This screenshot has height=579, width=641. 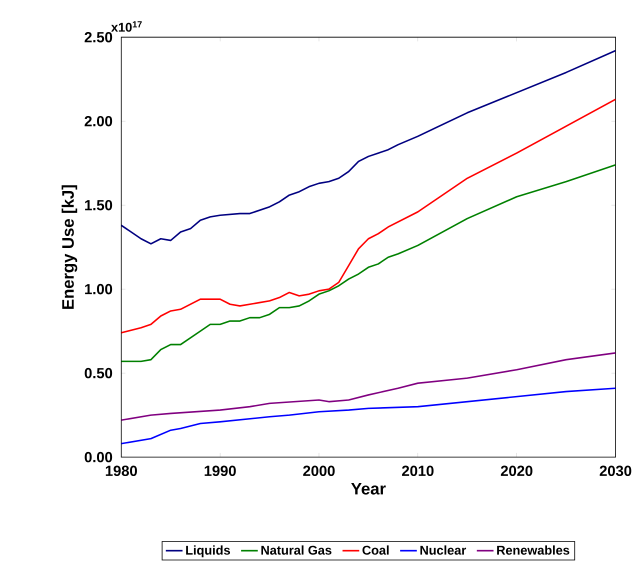 What do you see at coordinates (368, 488) in the screenshot?
I see `x-axis-title: Year` at bounding box center [368, 488].